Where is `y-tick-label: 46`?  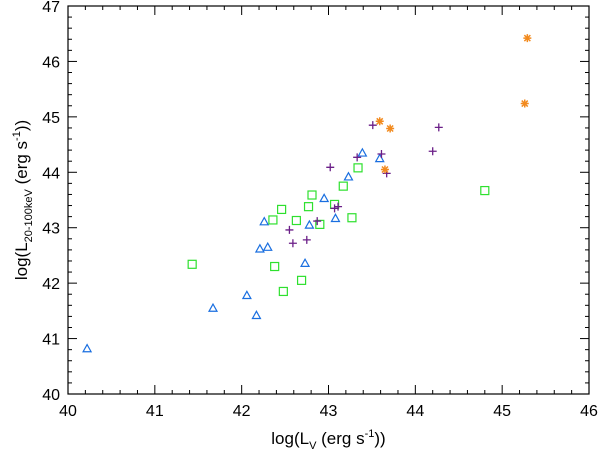 y-tick-label: 46 is located at coordinates (51, 62).